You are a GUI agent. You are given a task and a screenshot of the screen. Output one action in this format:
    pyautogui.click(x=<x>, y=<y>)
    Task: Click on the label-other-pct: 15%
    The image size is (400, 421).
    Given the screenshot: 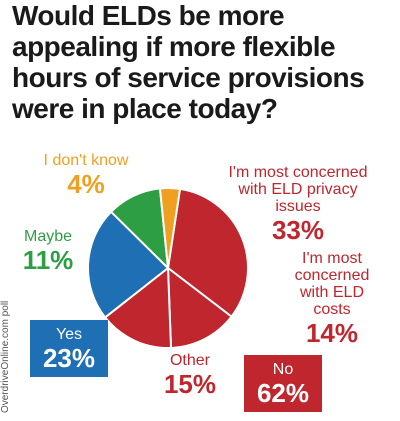 What is the action you would take?
    pyautogui.click(x=190, y=384)
    